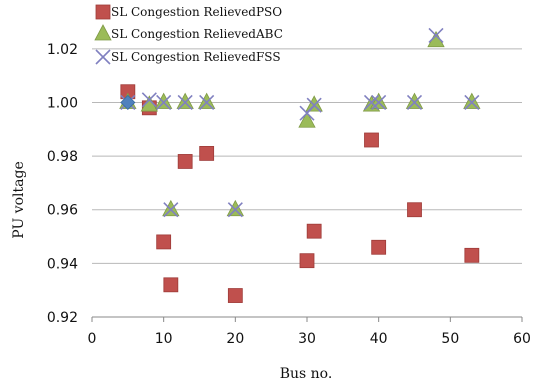 This screenshot has width=542, height=385. What do you see at coordinates (522, 339) in the screenshot?
I see `x-tick-label-6: 60` at bounding box center [522, 339].